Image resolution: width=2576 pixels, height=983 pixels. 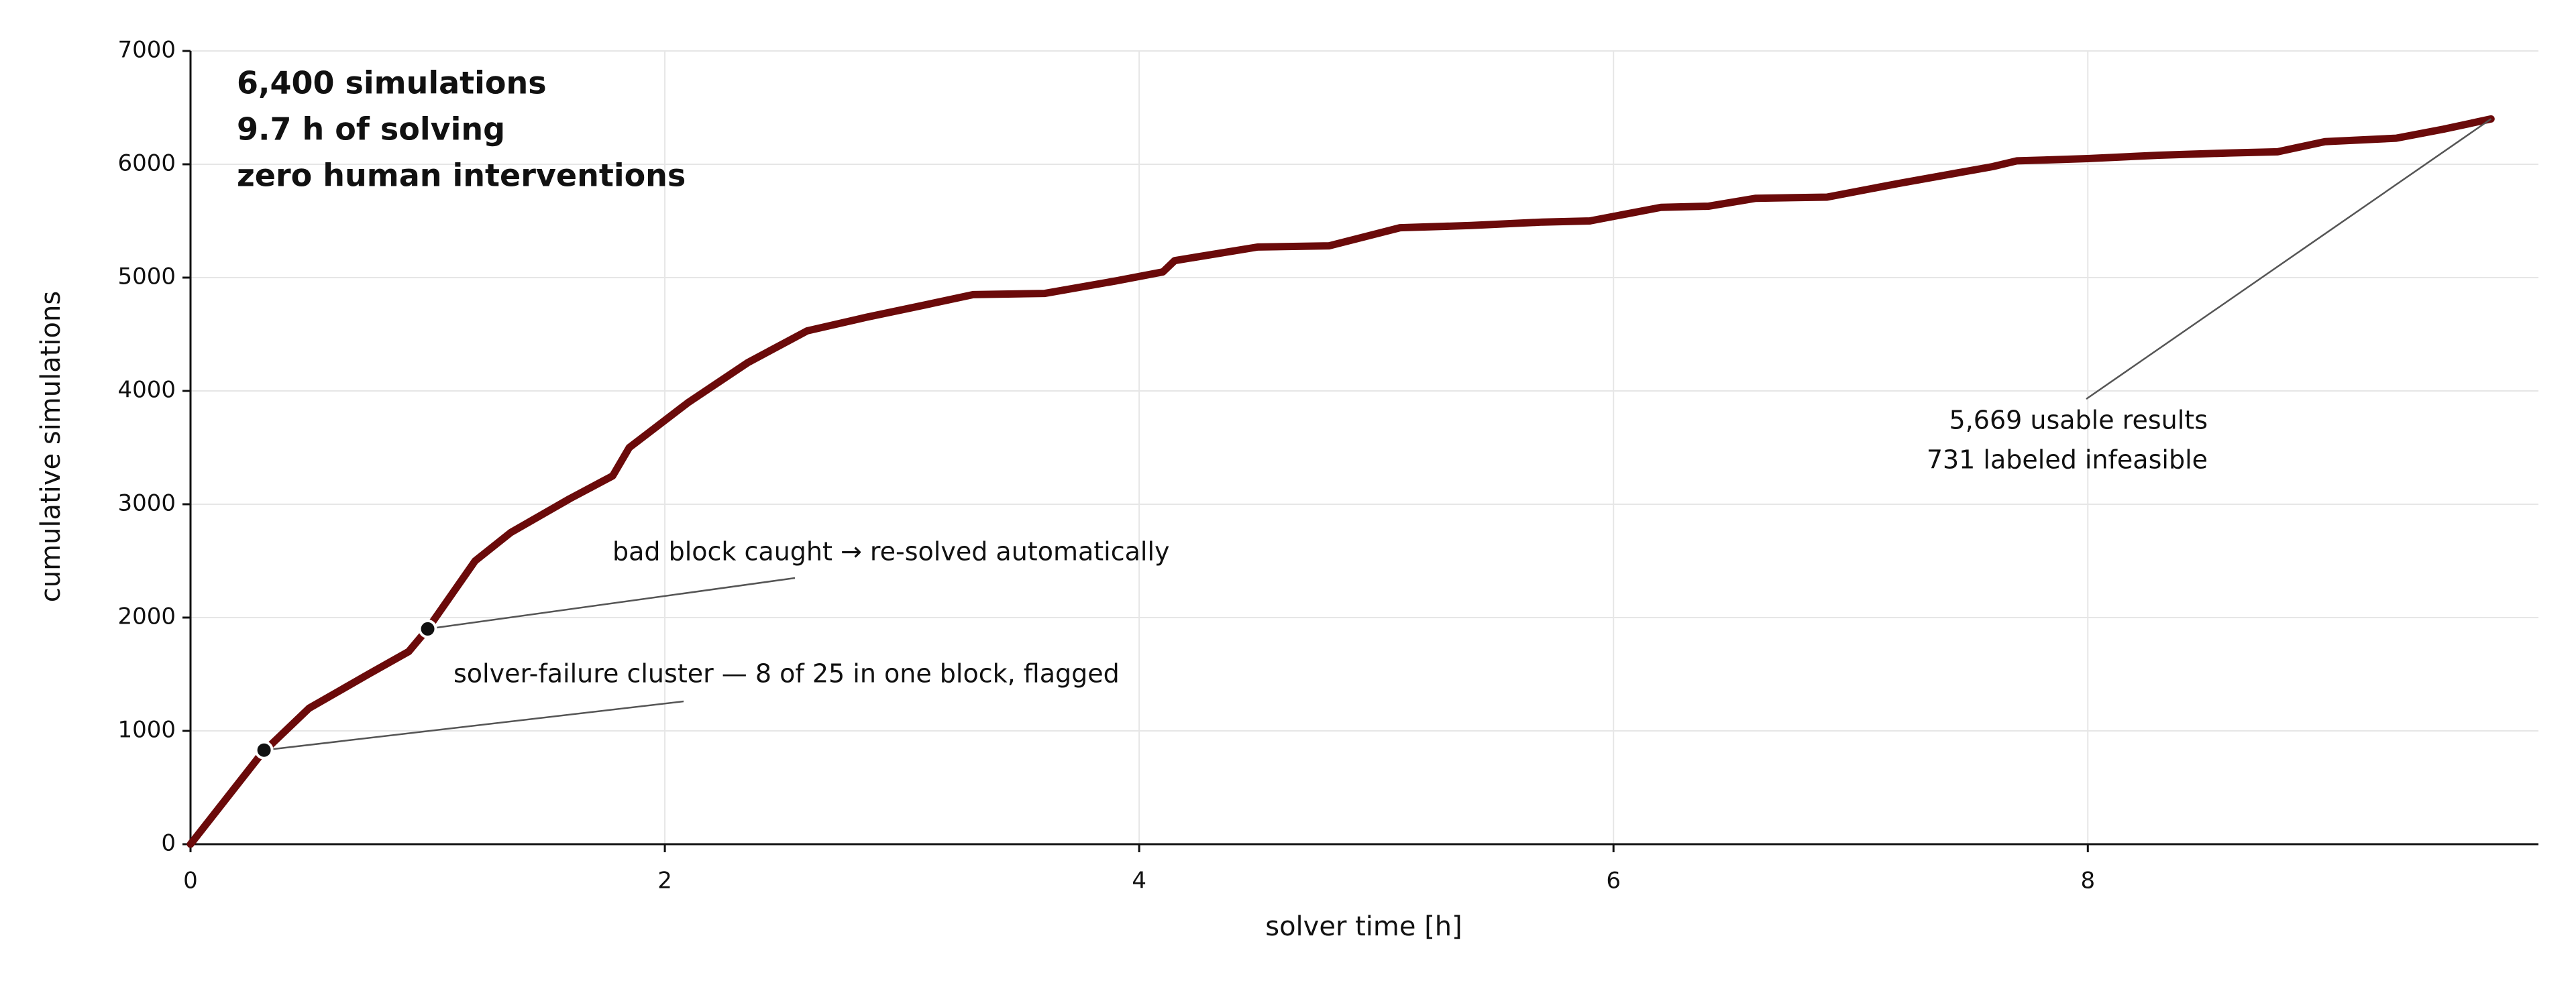 I want to click on y-tick-label: 7000, so click(x=146, y=51).